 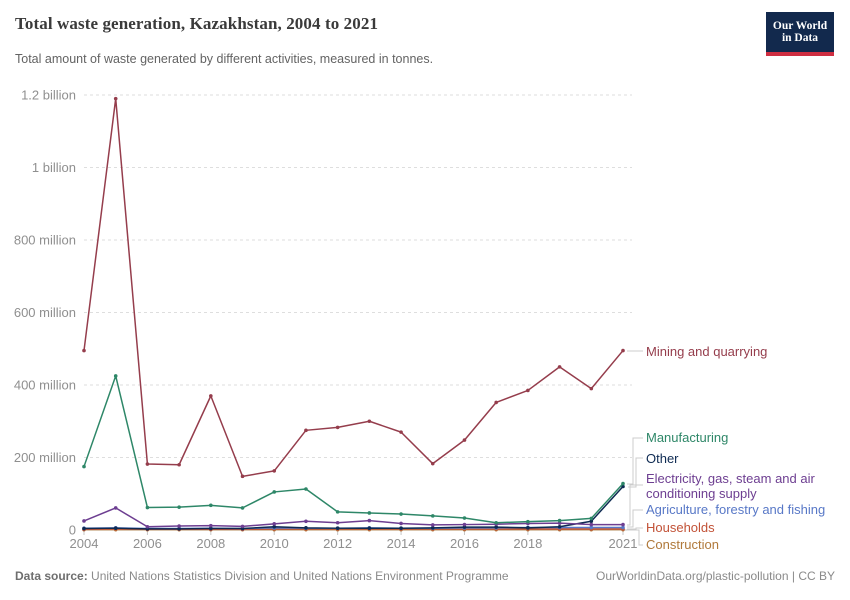 What do you see at coordinates (72, 530) in the screenshot?
I see `y-tick-label: 0` at bounding box center [72, 530].